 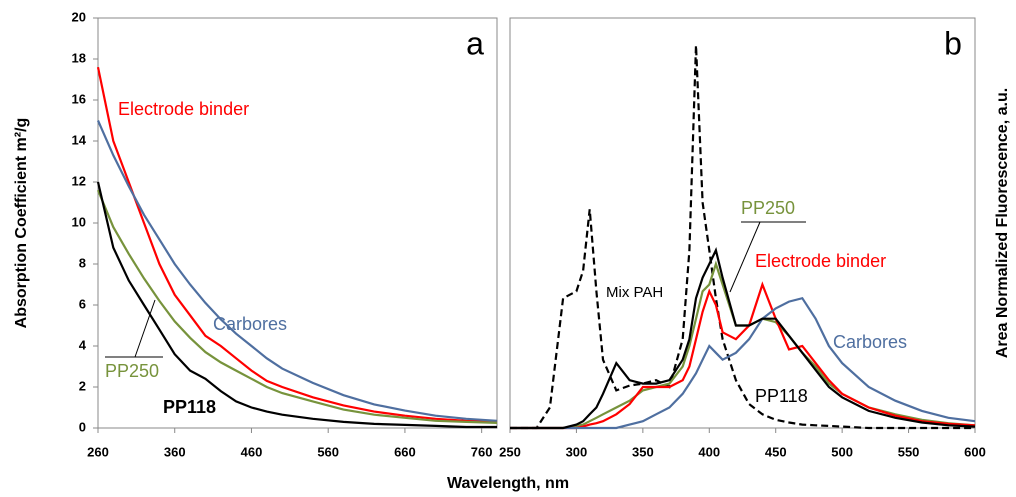 I want to click on x-tick-label: 450, so click(x=776, y=451).